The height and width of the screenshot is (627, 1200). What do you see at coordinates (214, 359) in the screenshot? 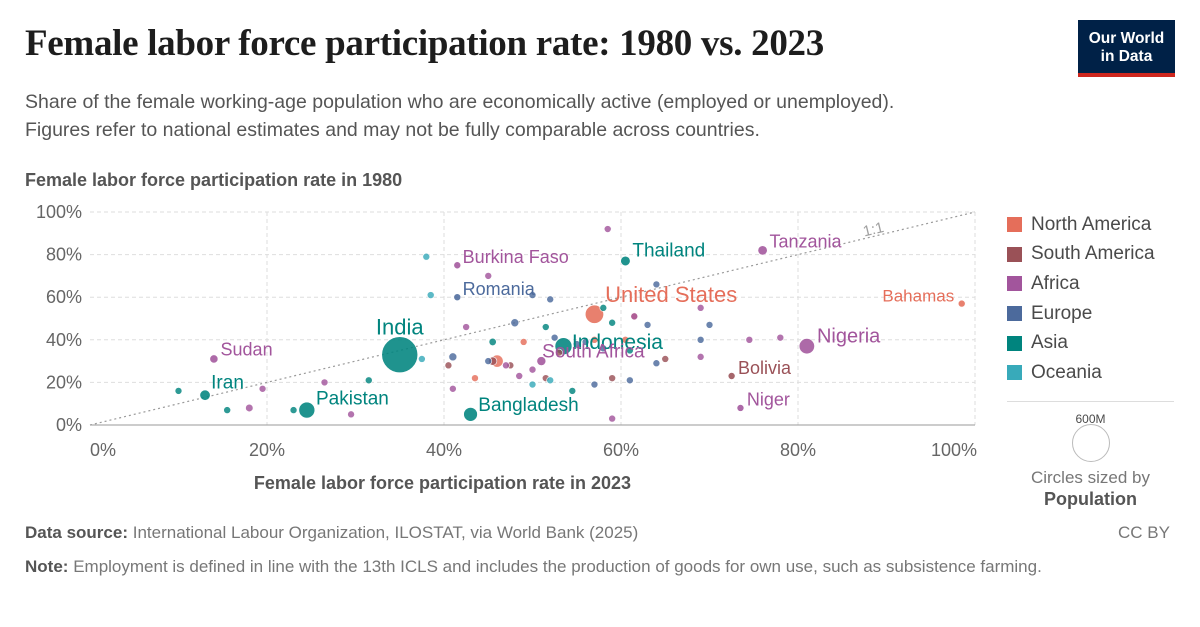
I see `point-sudan` at bounding box center [214, 359].